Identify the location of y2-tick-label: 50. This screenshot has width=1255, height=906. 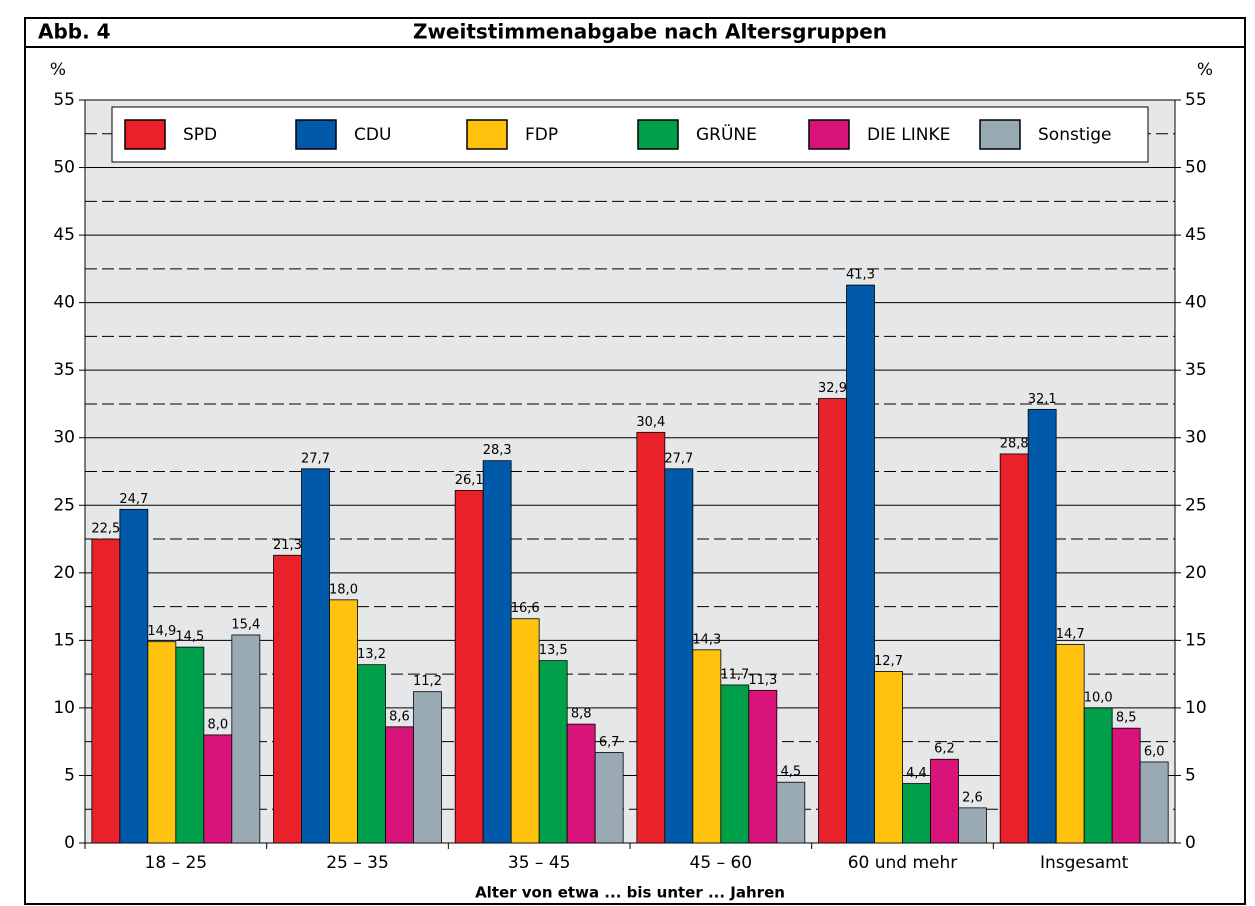
(1196, 168).